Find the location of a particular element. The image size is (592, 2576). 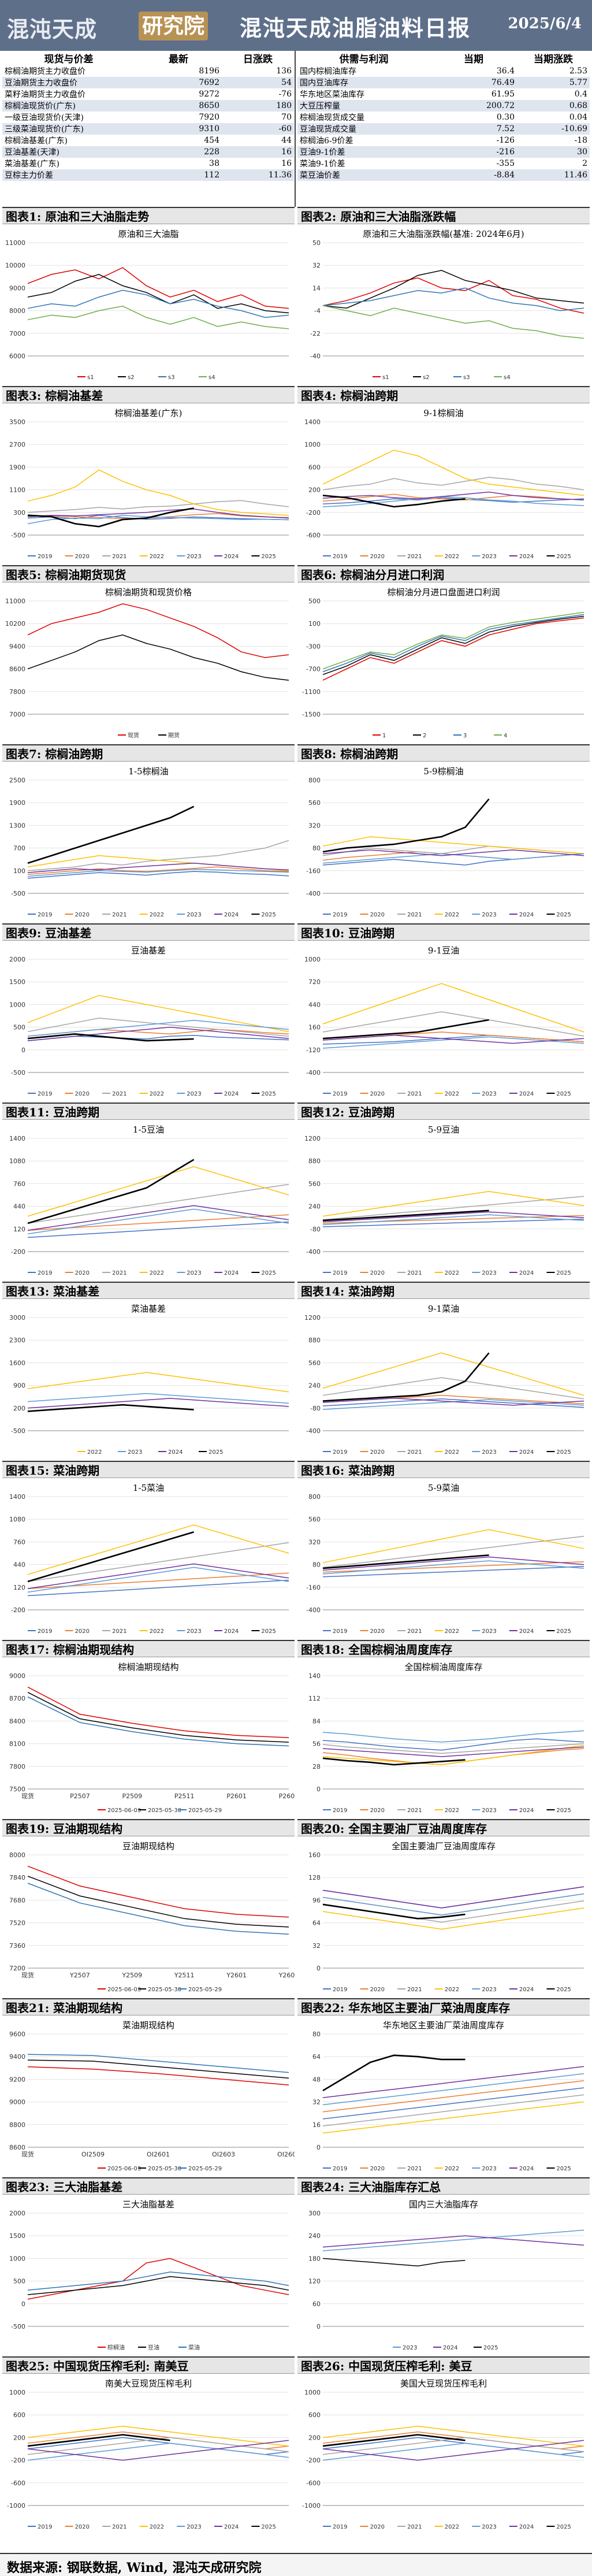

y-tick-label: 240 is located at coordinates (314, 1386).